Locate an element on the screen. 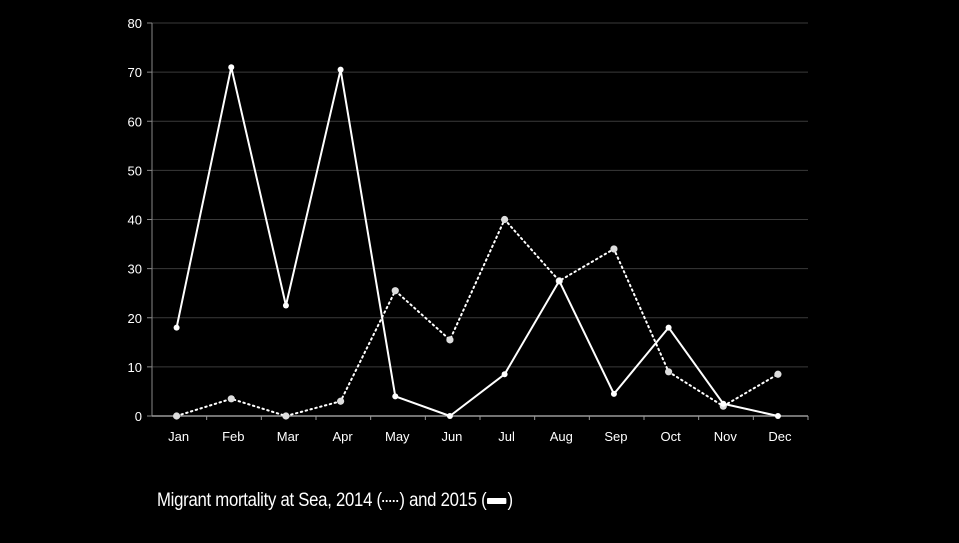  y-tick-label: 10 is located at coordinates (135, 367).